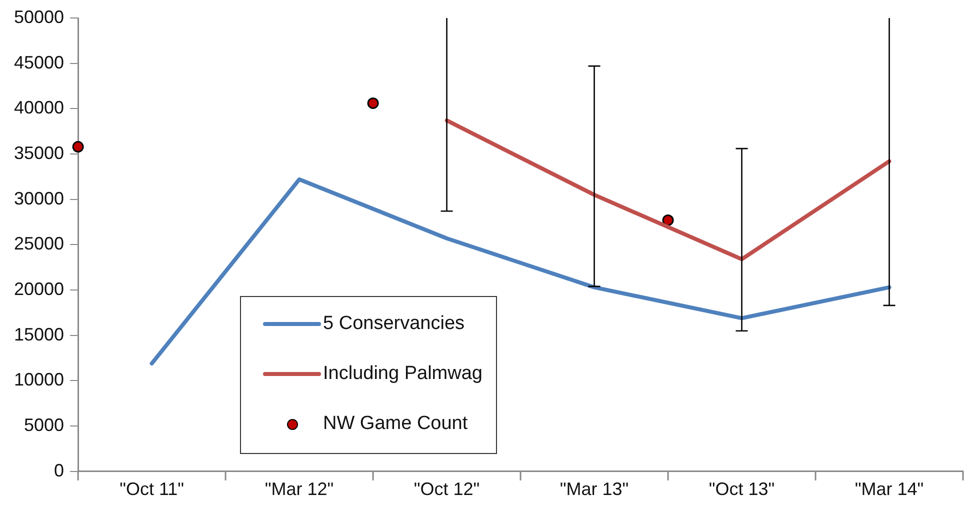 This screenshot has height=513, width=971. Describe the element at coordinates (395, 424) in the screenshot. I see `legend-label: NW Game Count` at that location.